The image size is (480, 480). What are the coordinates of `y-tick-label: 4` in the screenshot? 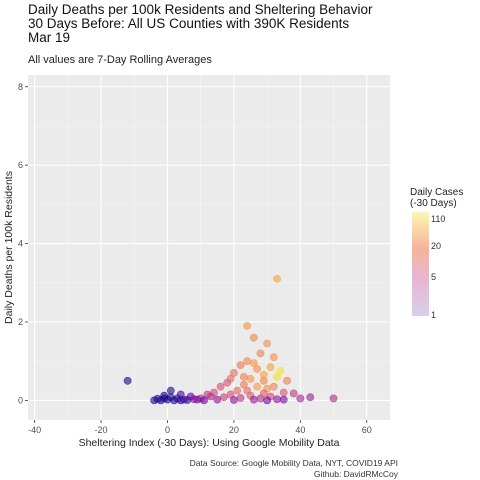 It's located at (20, 244).